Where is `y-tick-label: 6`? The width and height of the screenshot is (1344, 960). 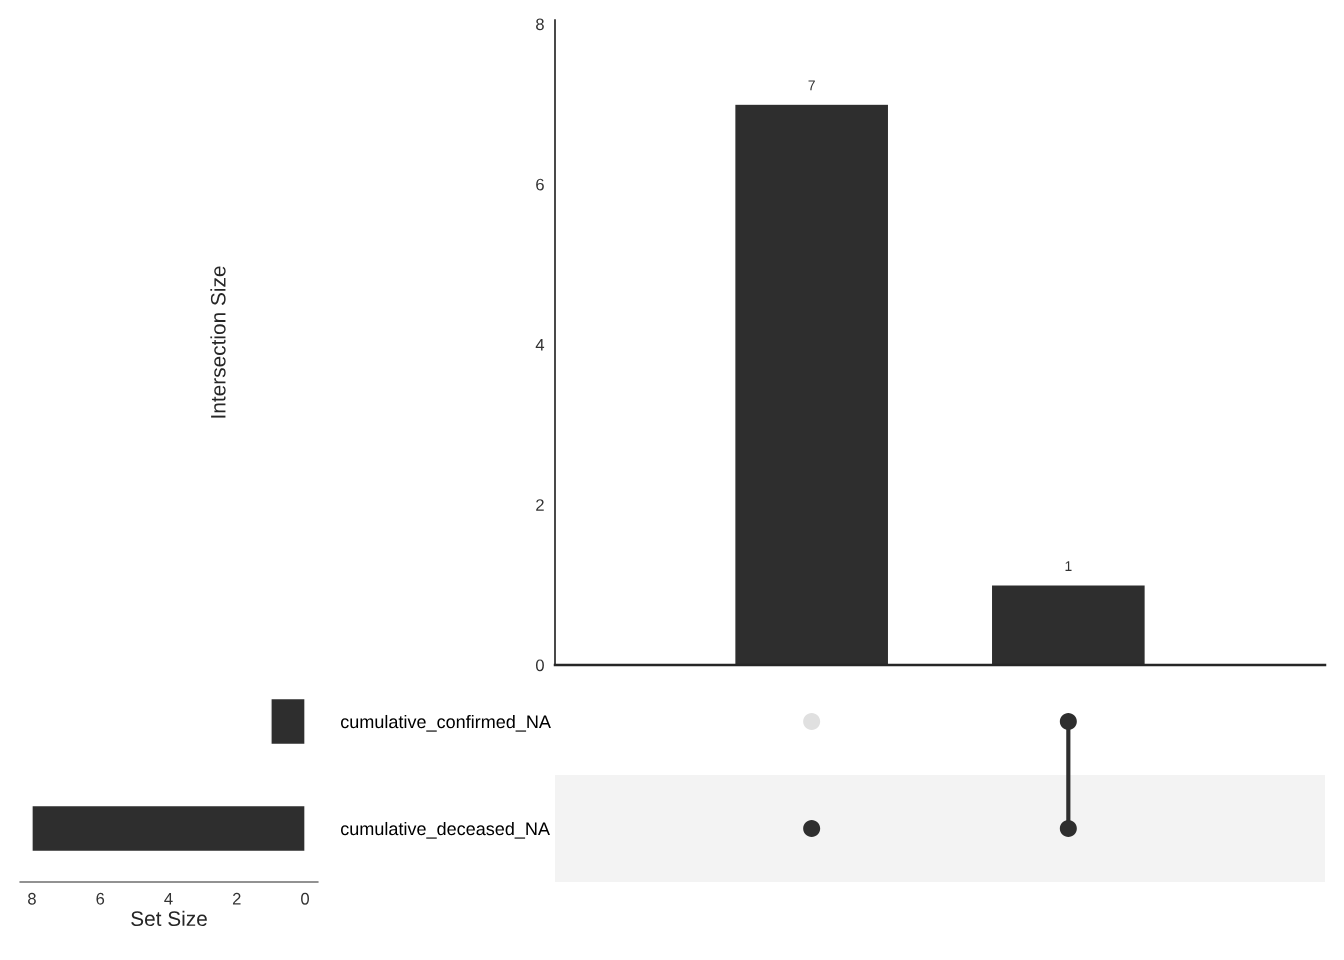 y-tick-label: 6 is located at coordinates (540, 184).